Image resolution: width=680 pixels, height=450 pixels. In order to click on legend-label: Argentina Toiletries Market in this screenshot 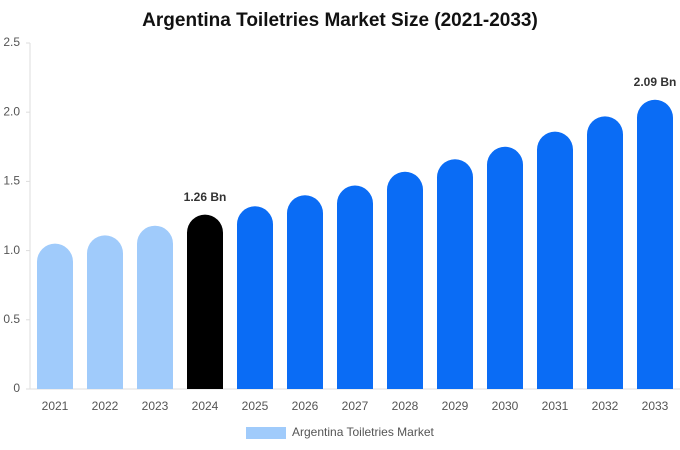, I will do `click(363, 432)`.